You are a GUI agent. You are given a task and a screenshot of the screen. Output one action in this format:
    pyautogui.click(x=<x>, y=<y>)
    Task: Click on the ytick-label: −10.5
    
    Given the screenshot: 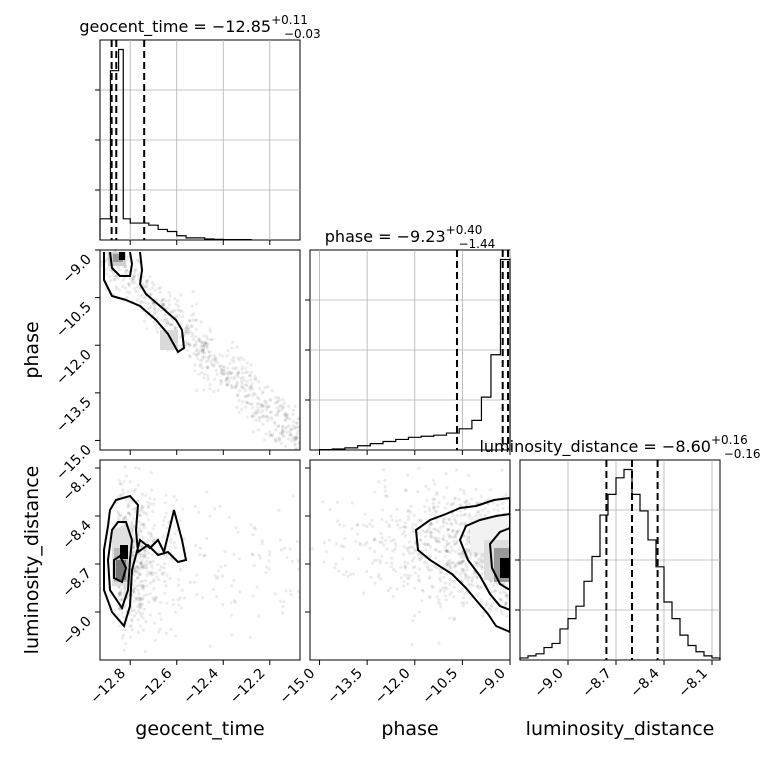 What is the action you would take?
    pyautogui.click(x=74, y=320)
    